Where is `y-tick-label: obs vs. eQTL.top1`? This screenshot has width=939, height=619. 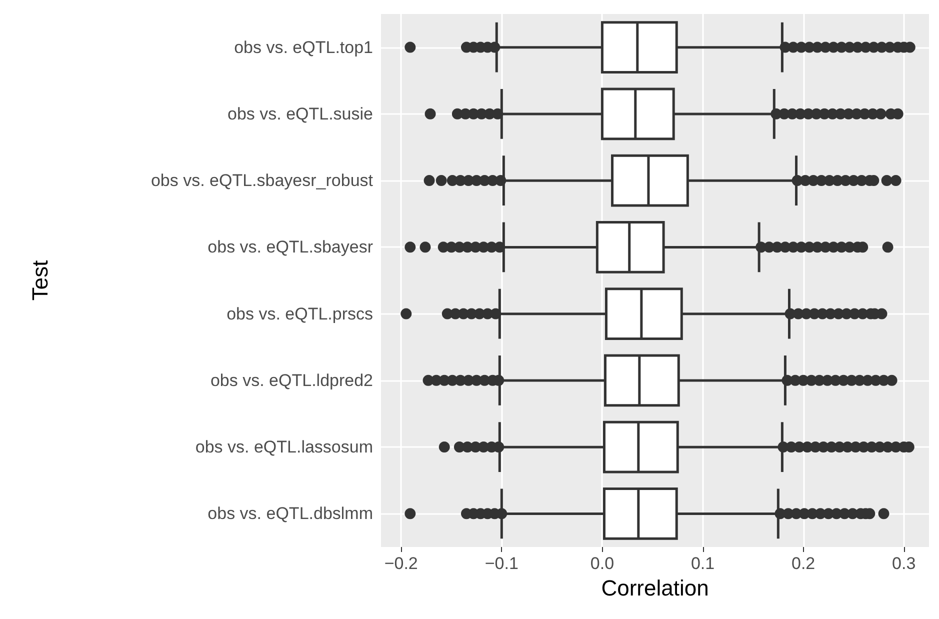 y-tick-label: obs vs. eQTL.top1 is located at coordinates (303, 47).